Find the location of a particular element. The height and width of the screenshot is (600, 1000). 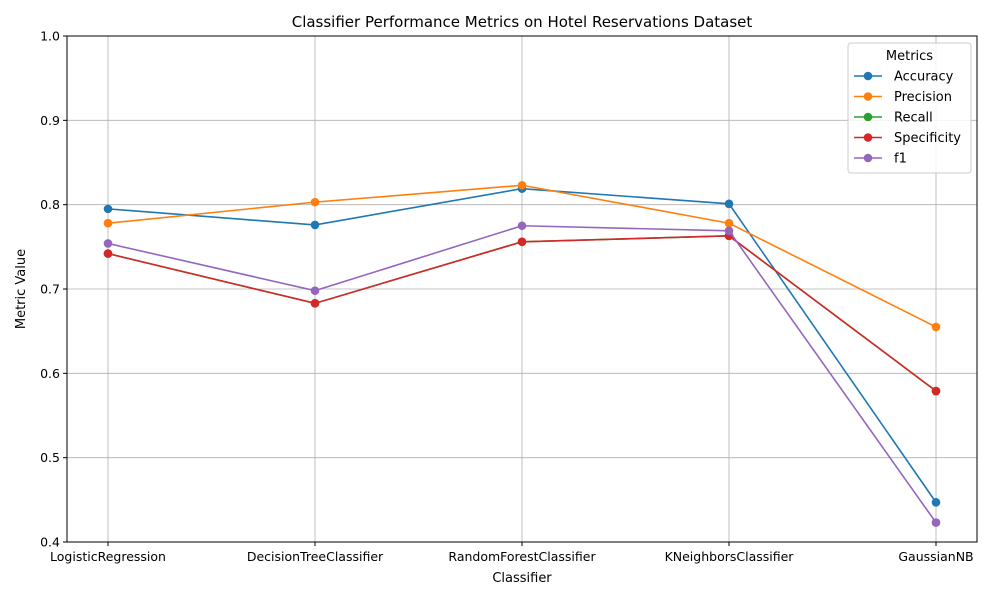

x-tick-label: RandomForestClassifier is located at coordinates (522, 556).